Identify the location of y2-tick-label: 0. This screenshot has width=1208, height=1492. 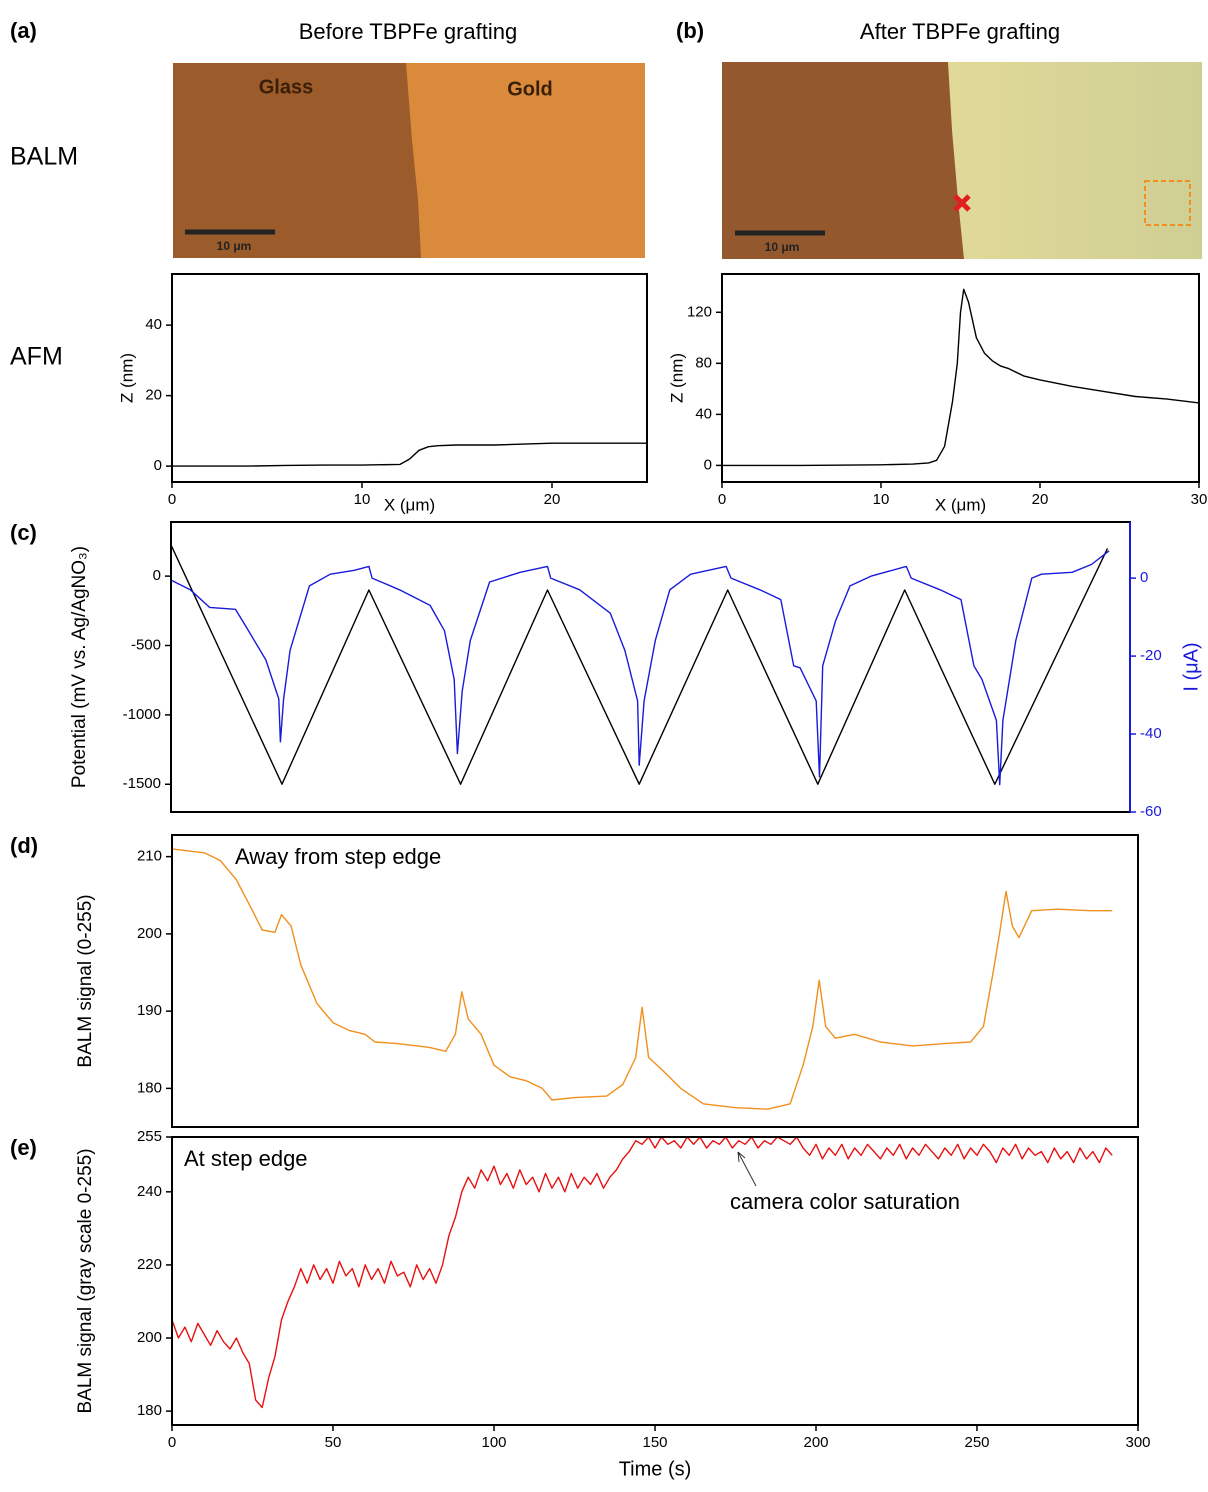
(1144, 577).